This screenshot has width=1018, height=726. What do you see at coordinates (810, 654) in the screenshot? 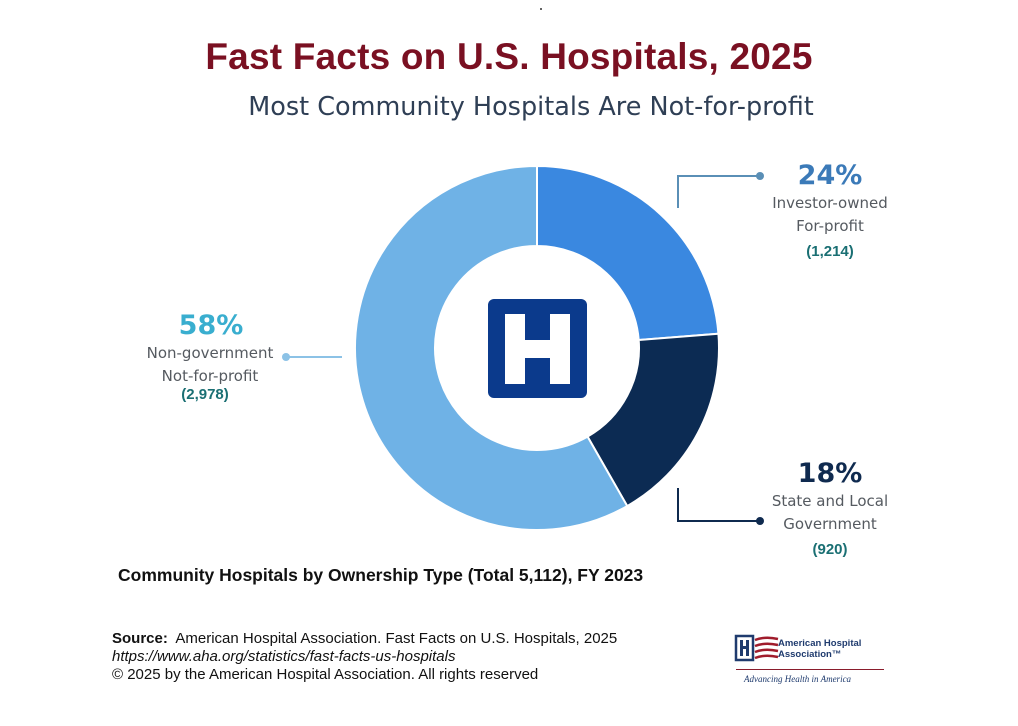
I see `aha-logo-name-line2: Association™` at bounding box center [810, 654].